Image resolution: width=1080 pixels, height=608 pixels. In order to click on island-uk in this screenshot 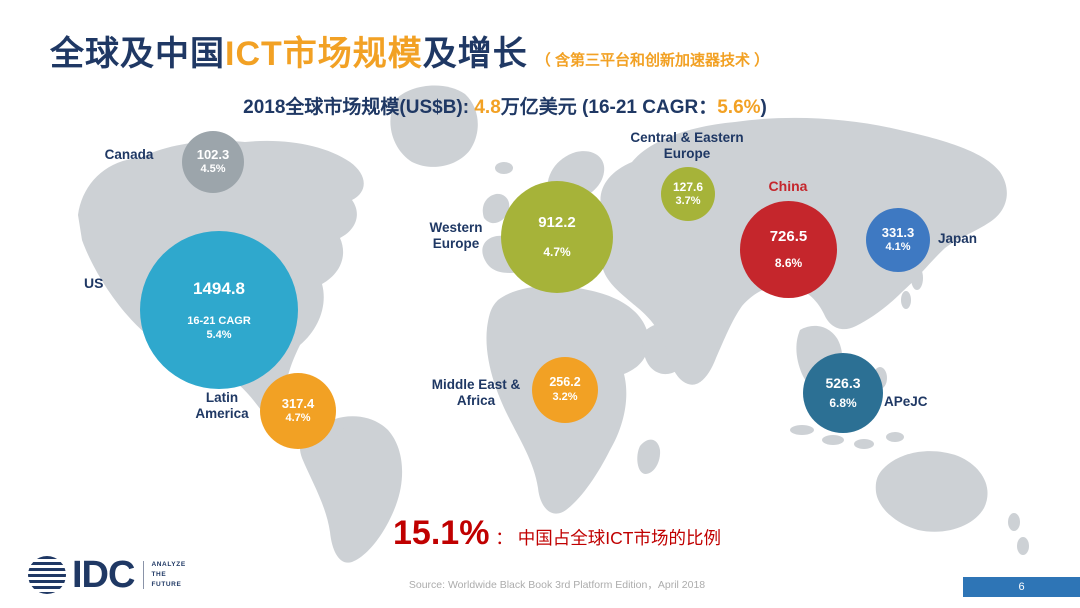, I will do `click(496, 208)`.